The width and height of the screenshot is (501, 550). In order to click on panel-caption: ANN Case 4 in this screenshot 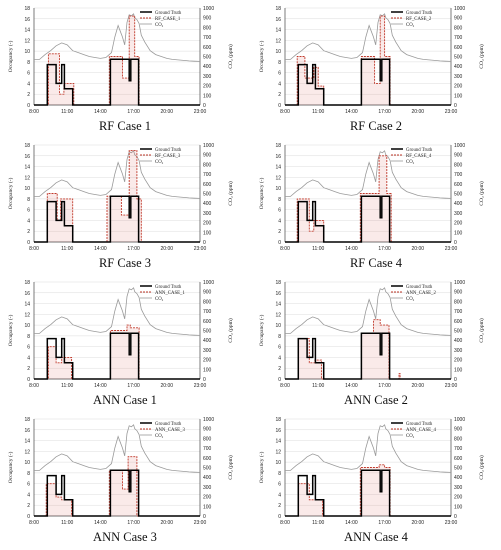, I will do `click(376, 537)`.